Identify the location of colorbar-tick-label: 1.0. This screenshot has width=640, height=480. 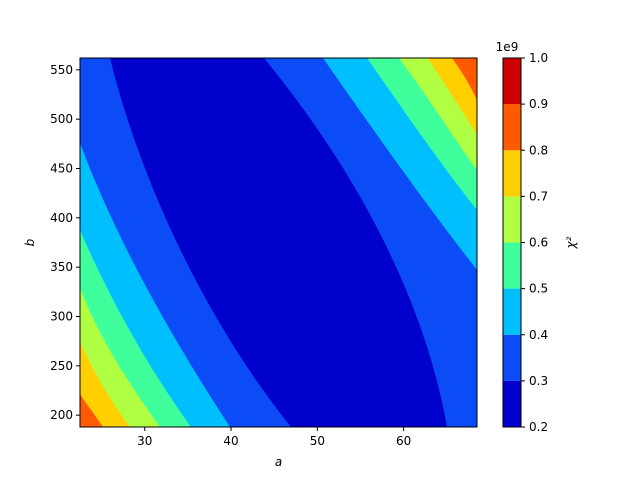
(538, 58).